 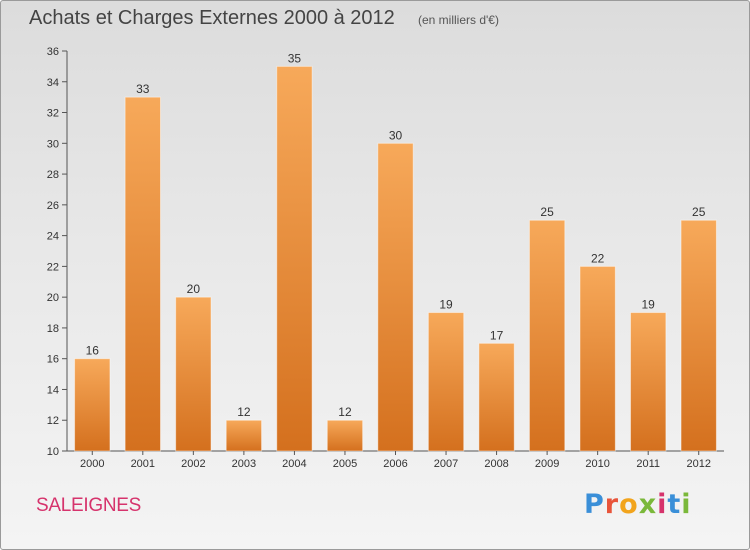 What do you see at coordinates (53, 114) in the screenshot?
I see `y-tick-label: 32` at bounding box center [53, 114].